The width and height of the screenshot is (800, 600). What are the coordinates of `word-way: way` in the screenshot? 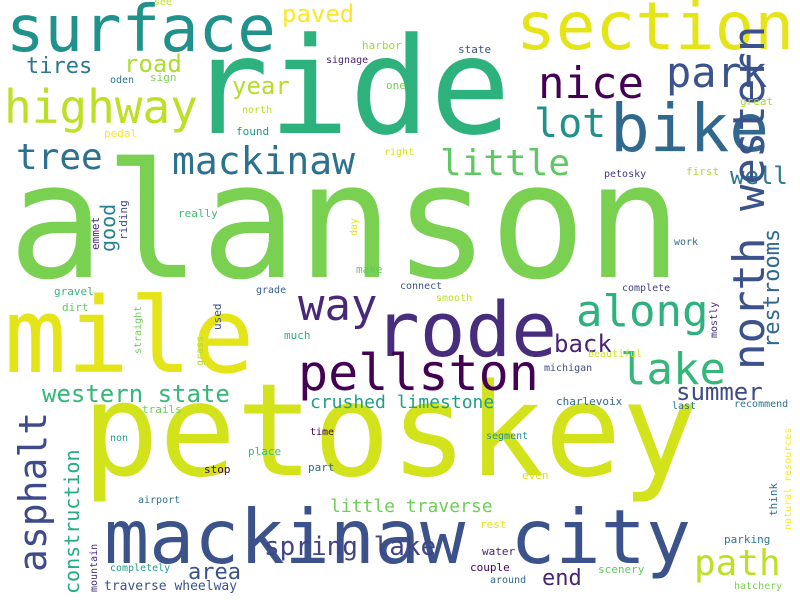 It's located at (338, 305).